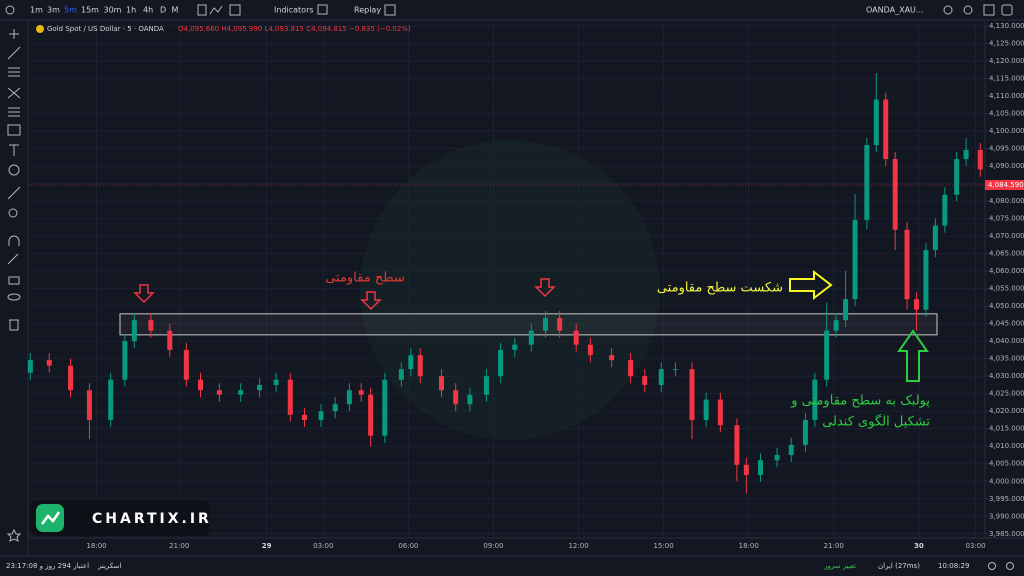 Image resolution: width=1024 pixels, height=576 pixels. Describe the element at coordinates (14, 53) in the screenshot. I see `trendline-tool` at that location.